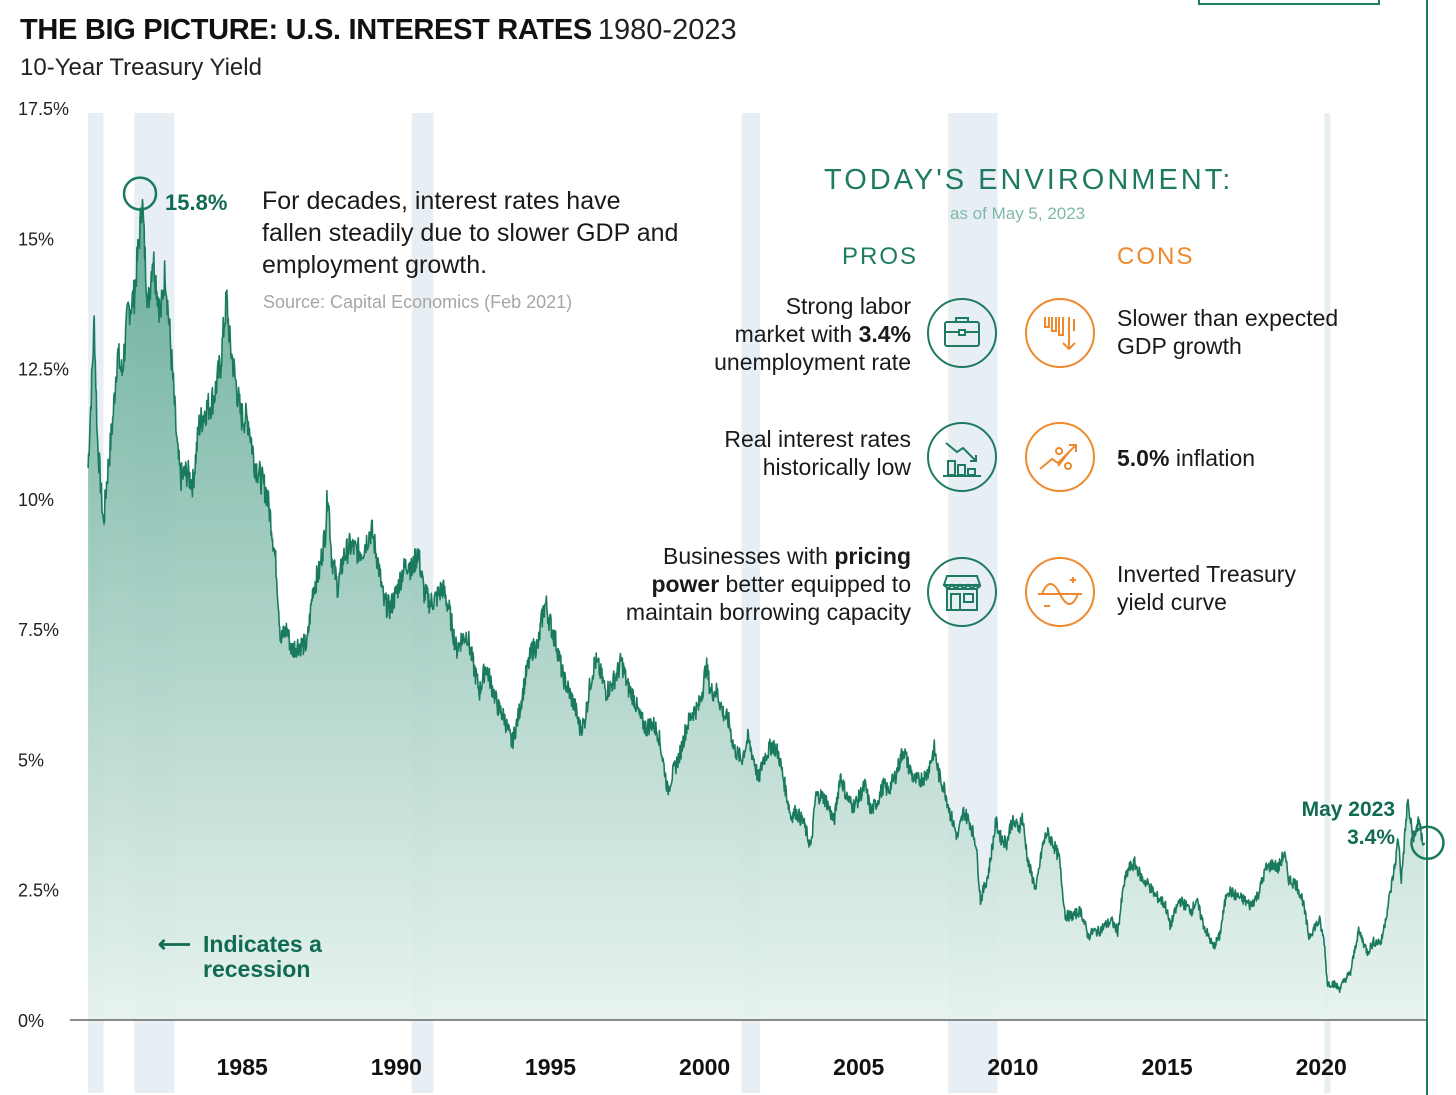 This screenshot has height=1095, width=1456. Describe the element at coordinates (43, 109) in the screenshot. I see `y-tick-label: 17.5%` at that location.